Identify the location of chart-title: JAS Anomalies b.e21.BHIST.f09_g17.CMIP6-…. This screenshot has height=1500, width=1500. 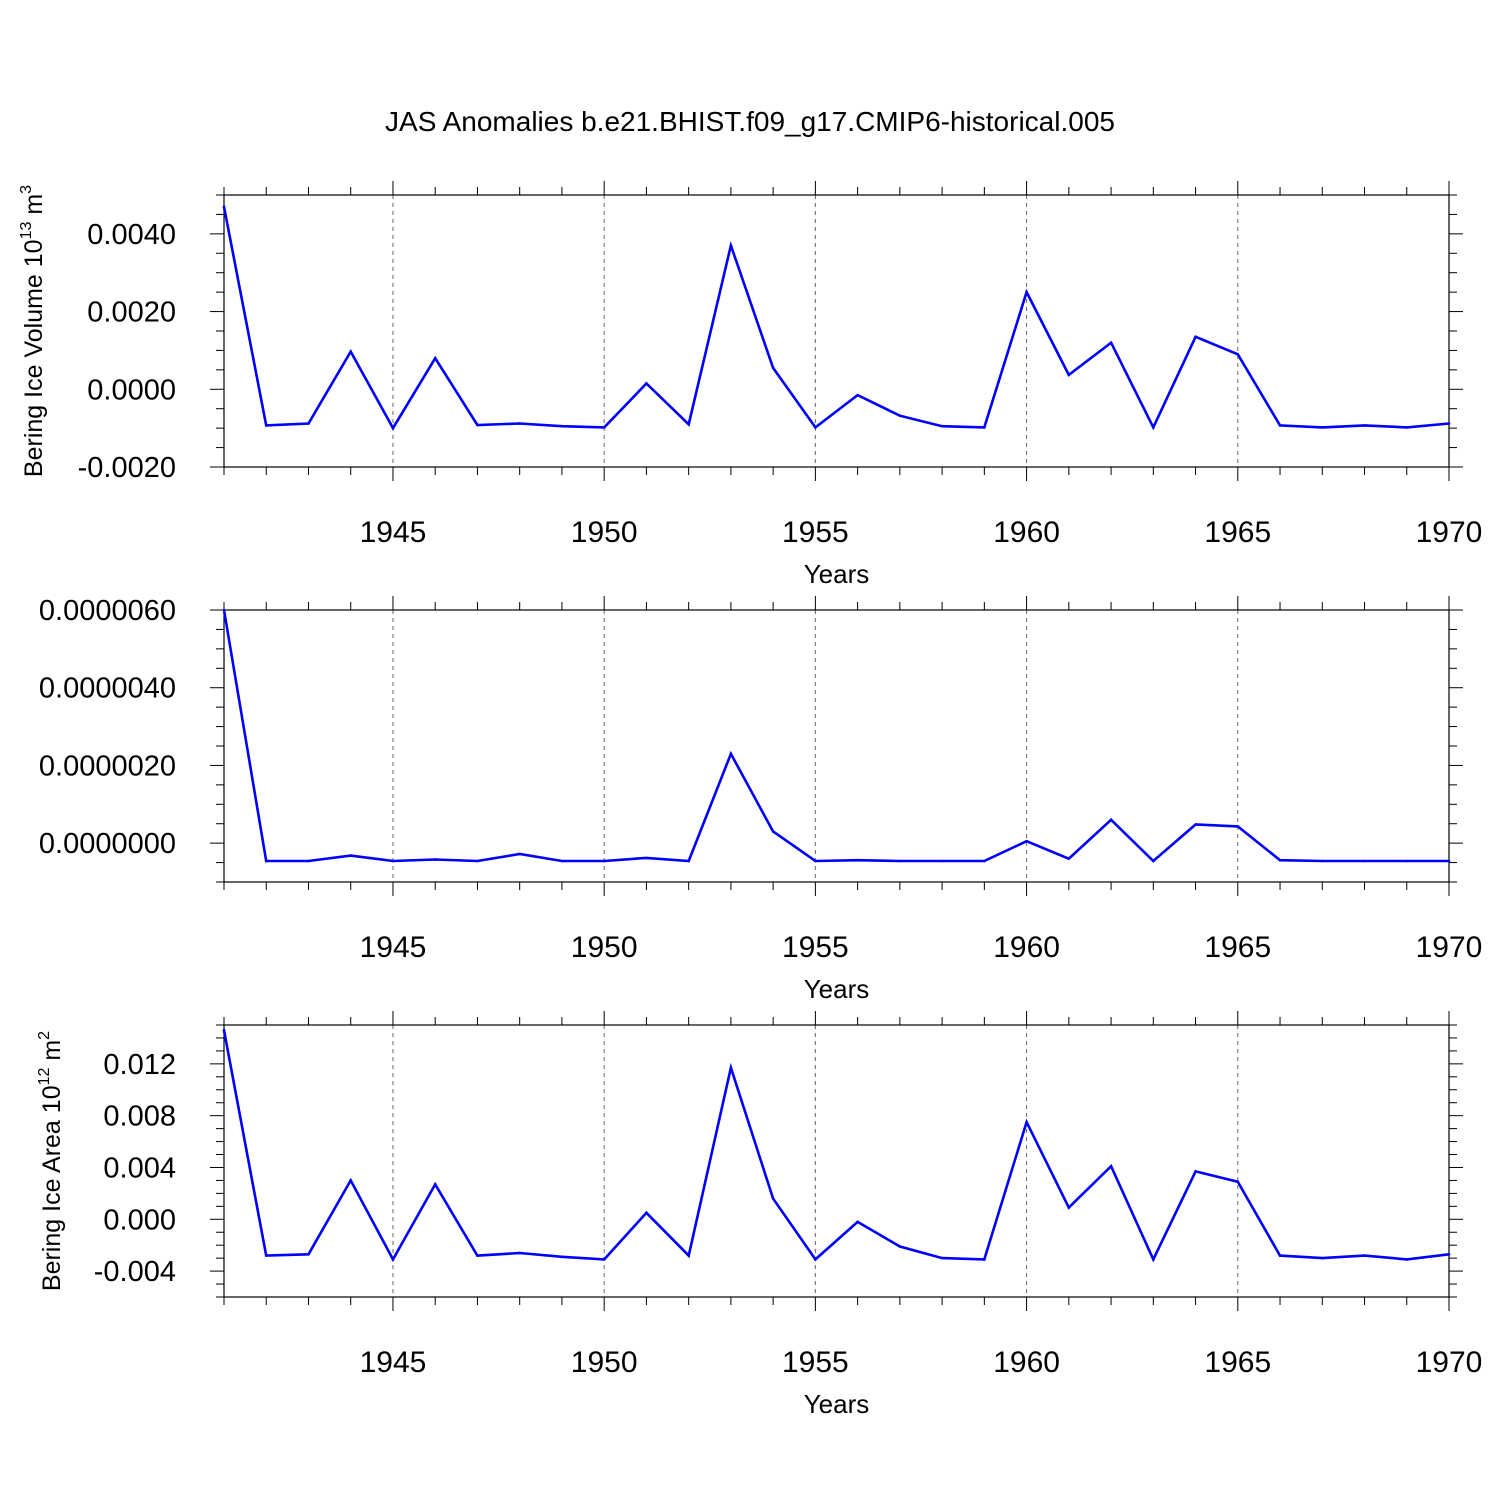
(750, 121).